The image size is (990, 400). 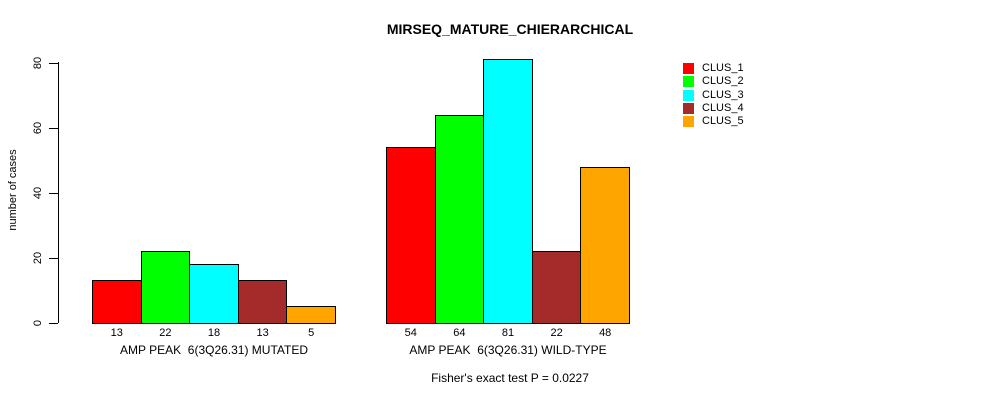 I want to click on bar-clus_4-group1, so click(x=262, y=302).